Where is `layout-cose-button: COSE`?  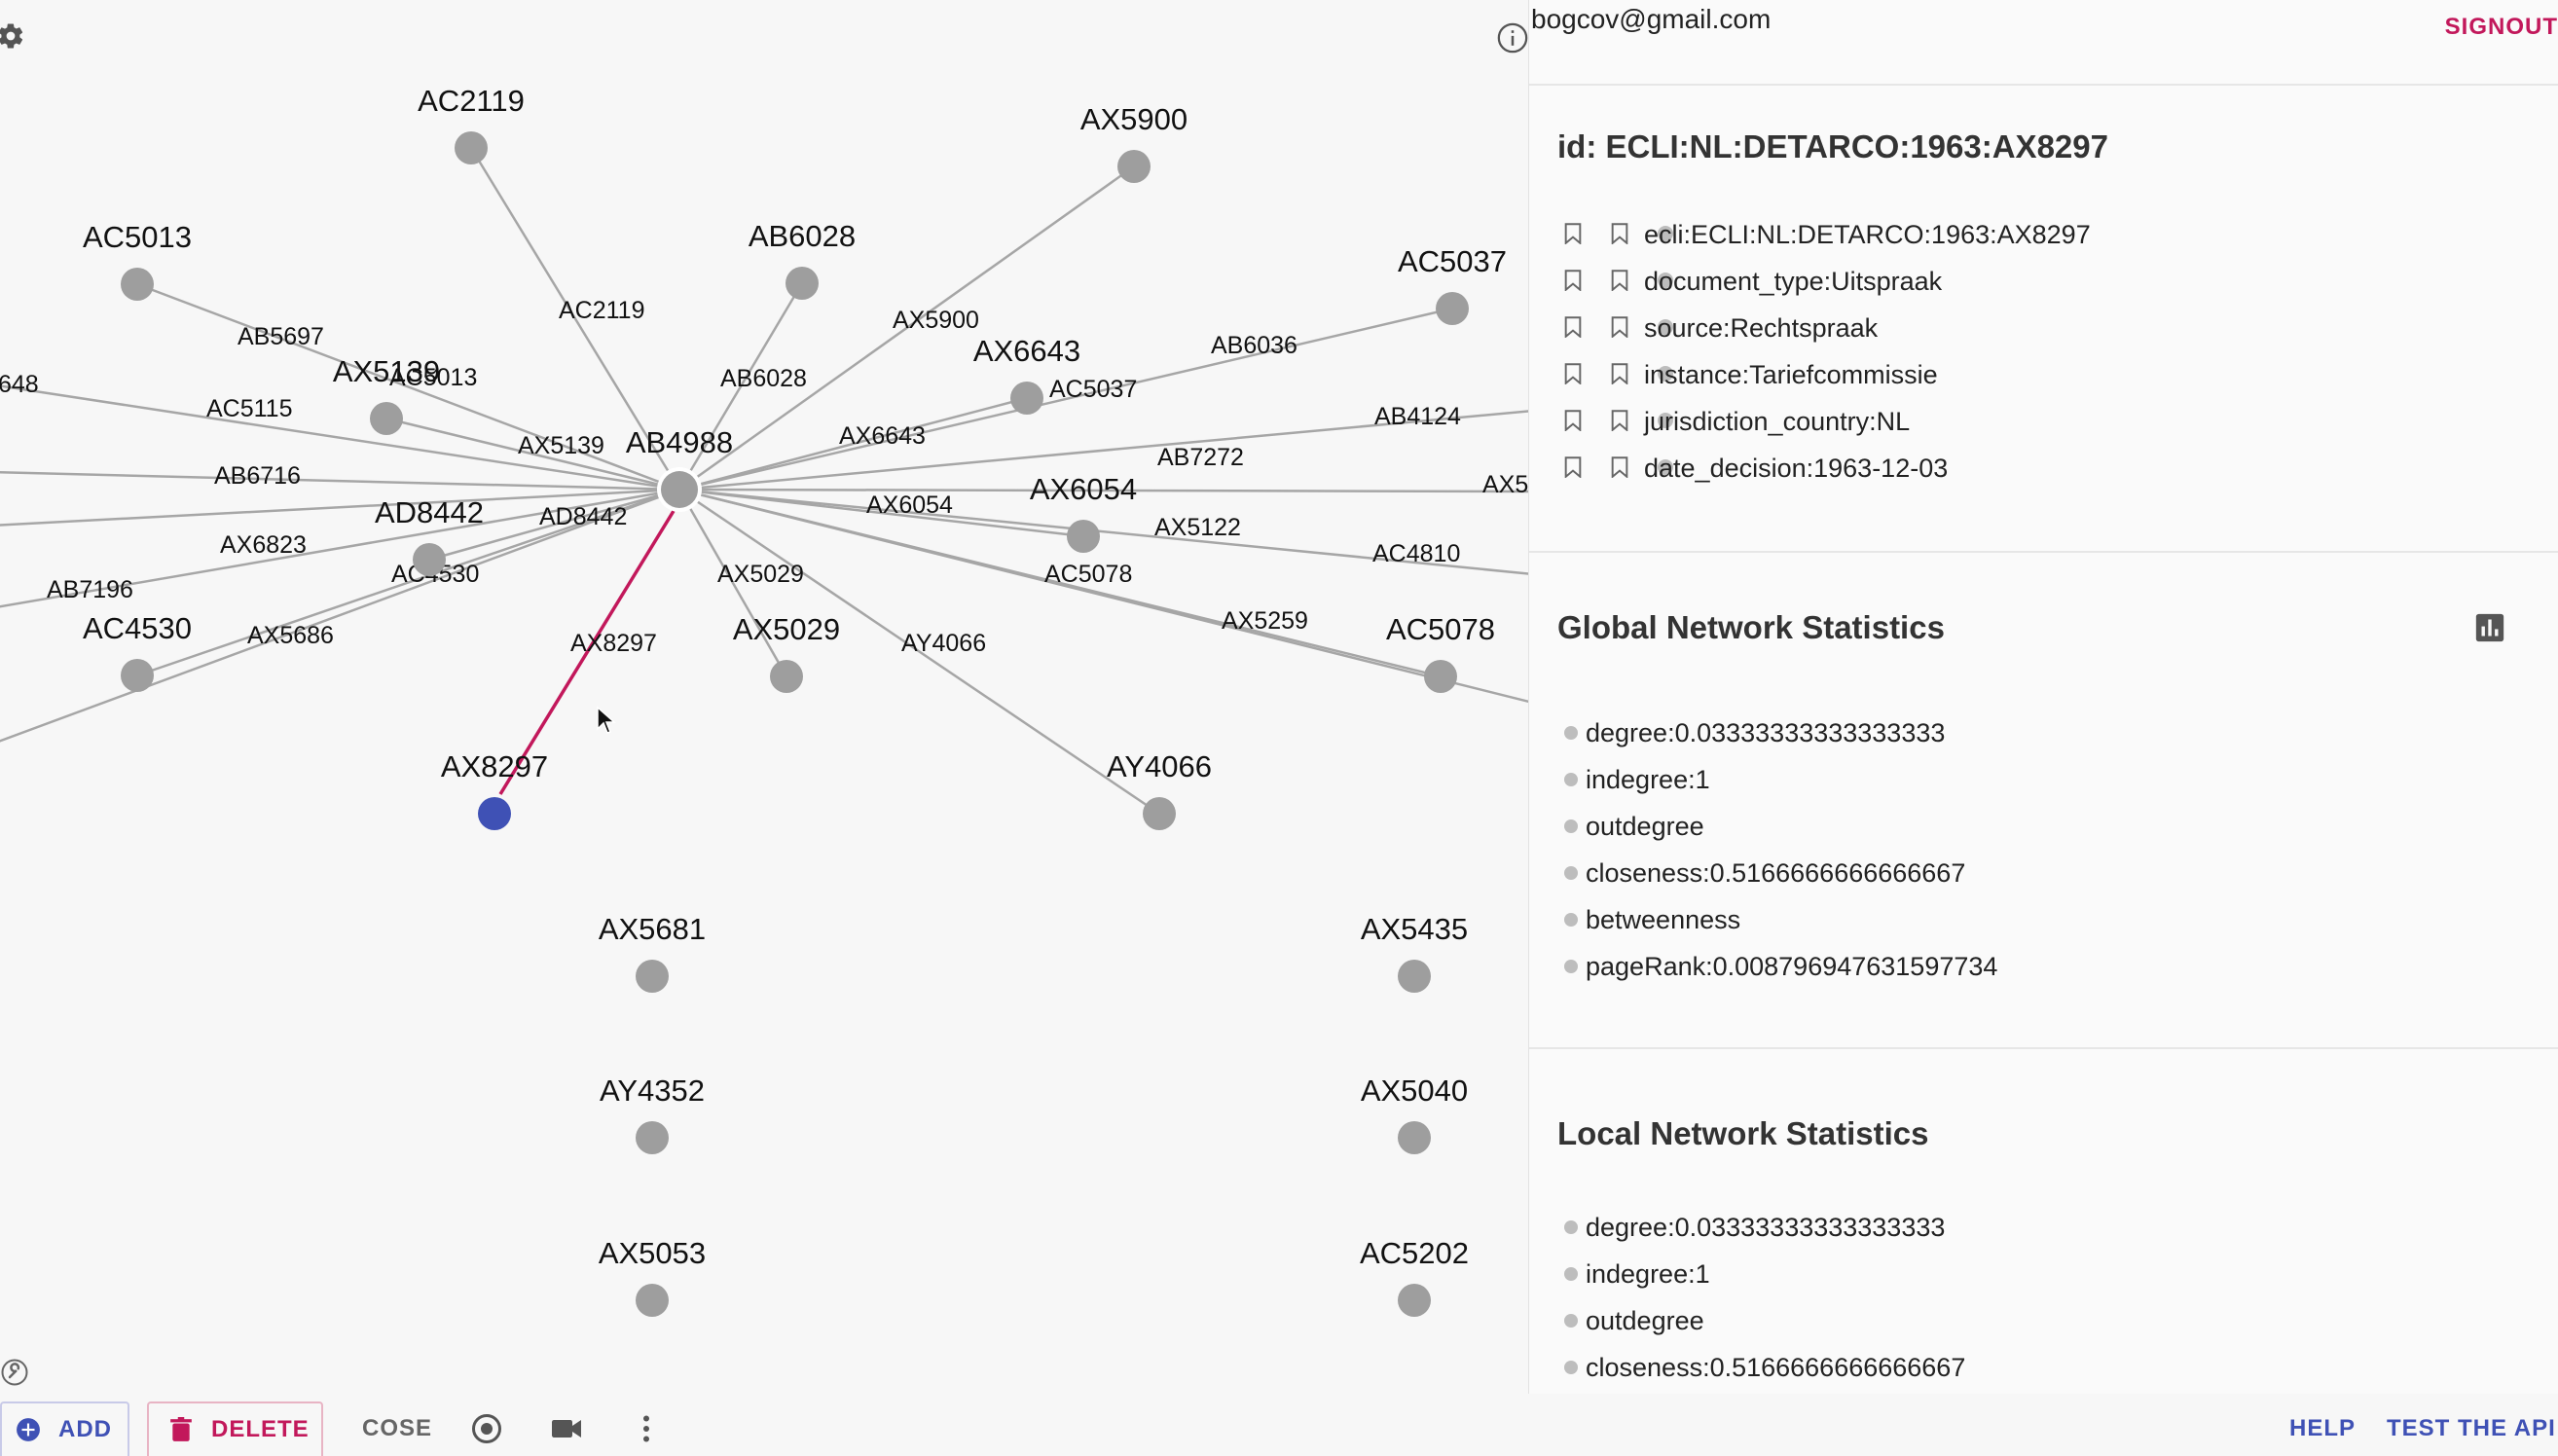
layout-cose-button: COSE is located at coordinates (397, 1428).